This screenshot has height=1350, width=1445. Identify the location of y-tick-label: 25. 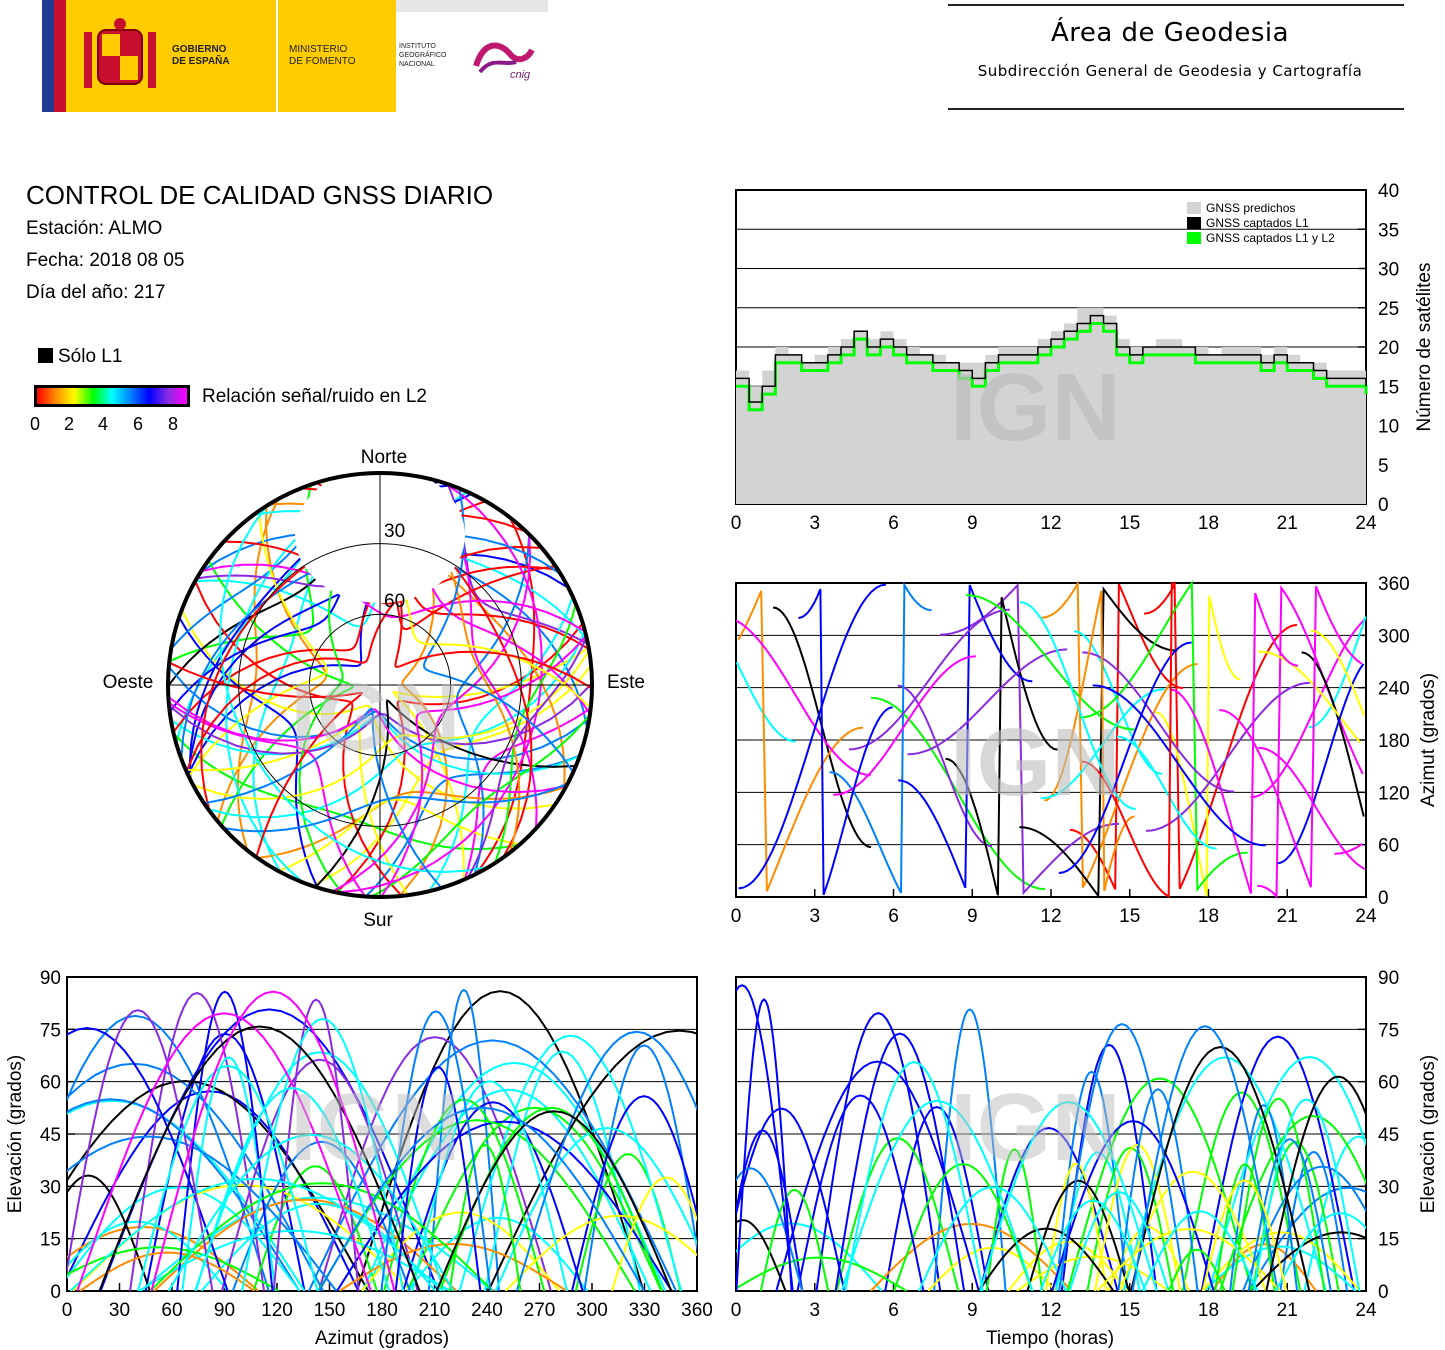
(1388, 309).